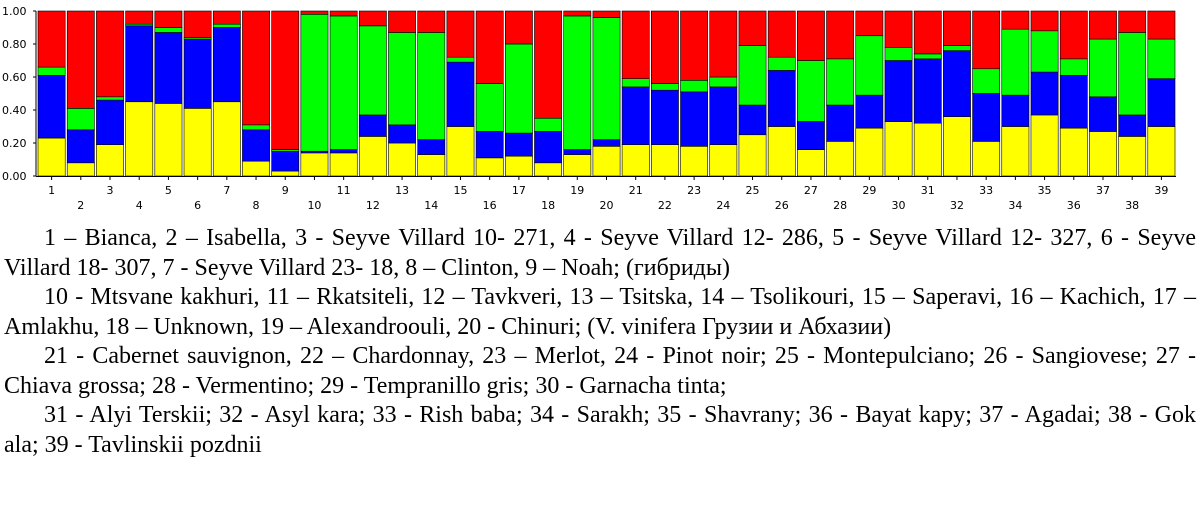  Describe the element at coordinates (548, 205) in the screenshot. I see `x-tick-label: 18` at that location.